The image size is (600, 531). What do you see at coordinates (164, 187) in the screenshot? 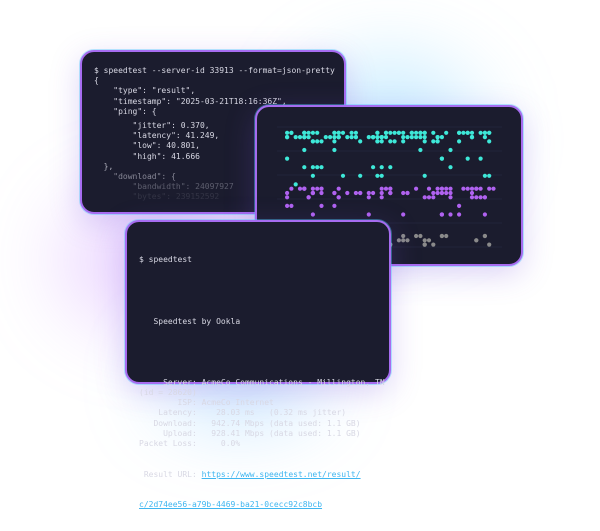
I see `json-line: "bandwidth": 24097927` at bounding box center [164, 187].